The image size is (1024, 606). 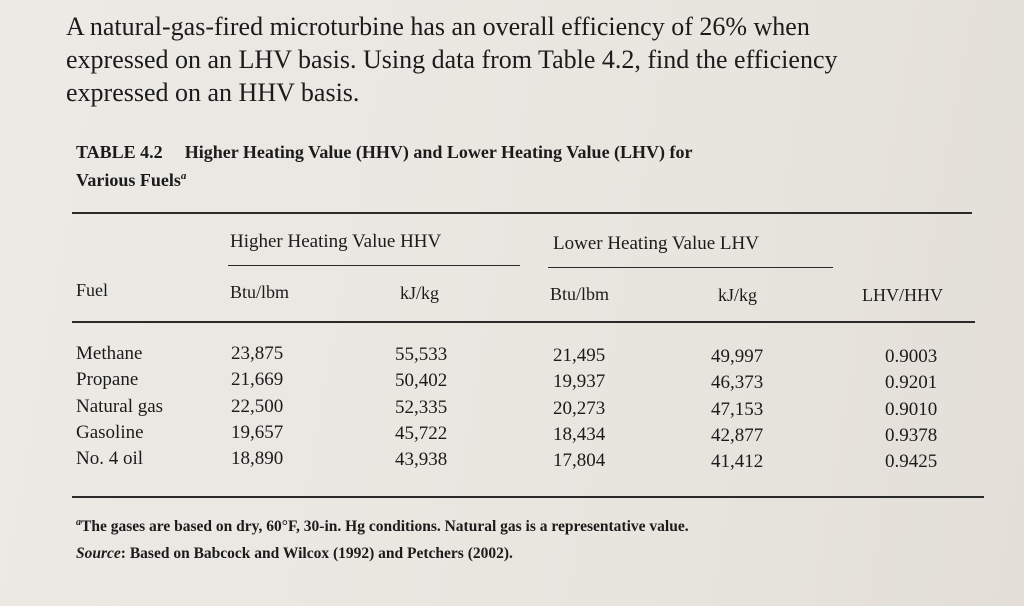 I want to click on col-header-fuel: Fuel, so click(x=92, y=290).